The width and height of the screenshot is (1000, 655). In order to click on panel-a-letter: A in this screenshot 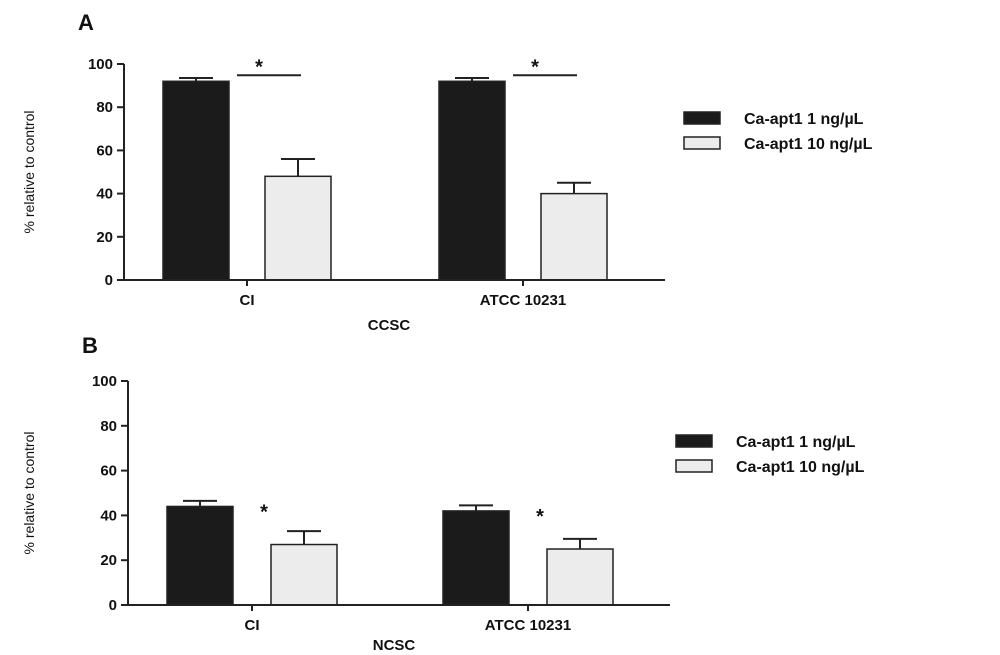, I will do `click(86, 22)`.